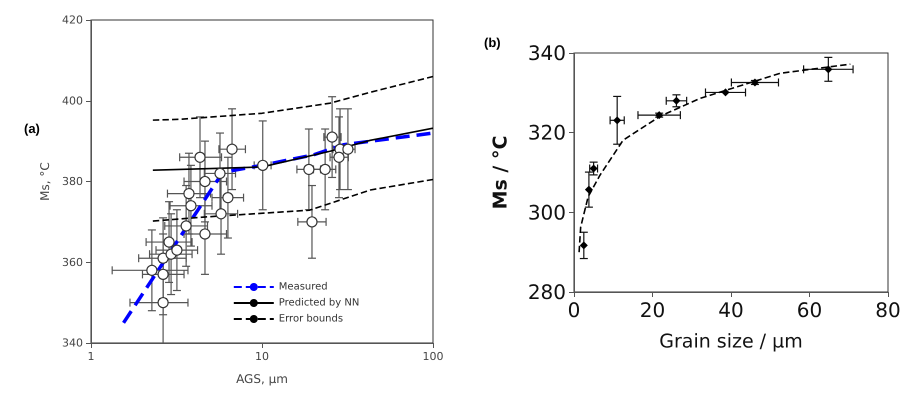 The width and height of the screenshot is (906, 417). Describe the element at coordinates (72, 262) in the screenshot. I see `y-tick-label: 360` at that location.